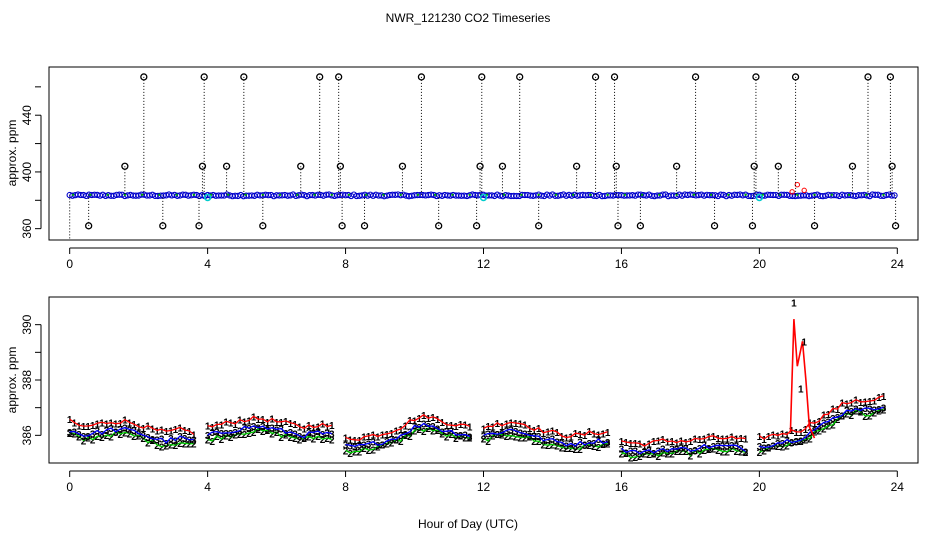 This screenshot has height=540, width=936. I want to click on upper-x-tick-label: 16, so click(622, 264).